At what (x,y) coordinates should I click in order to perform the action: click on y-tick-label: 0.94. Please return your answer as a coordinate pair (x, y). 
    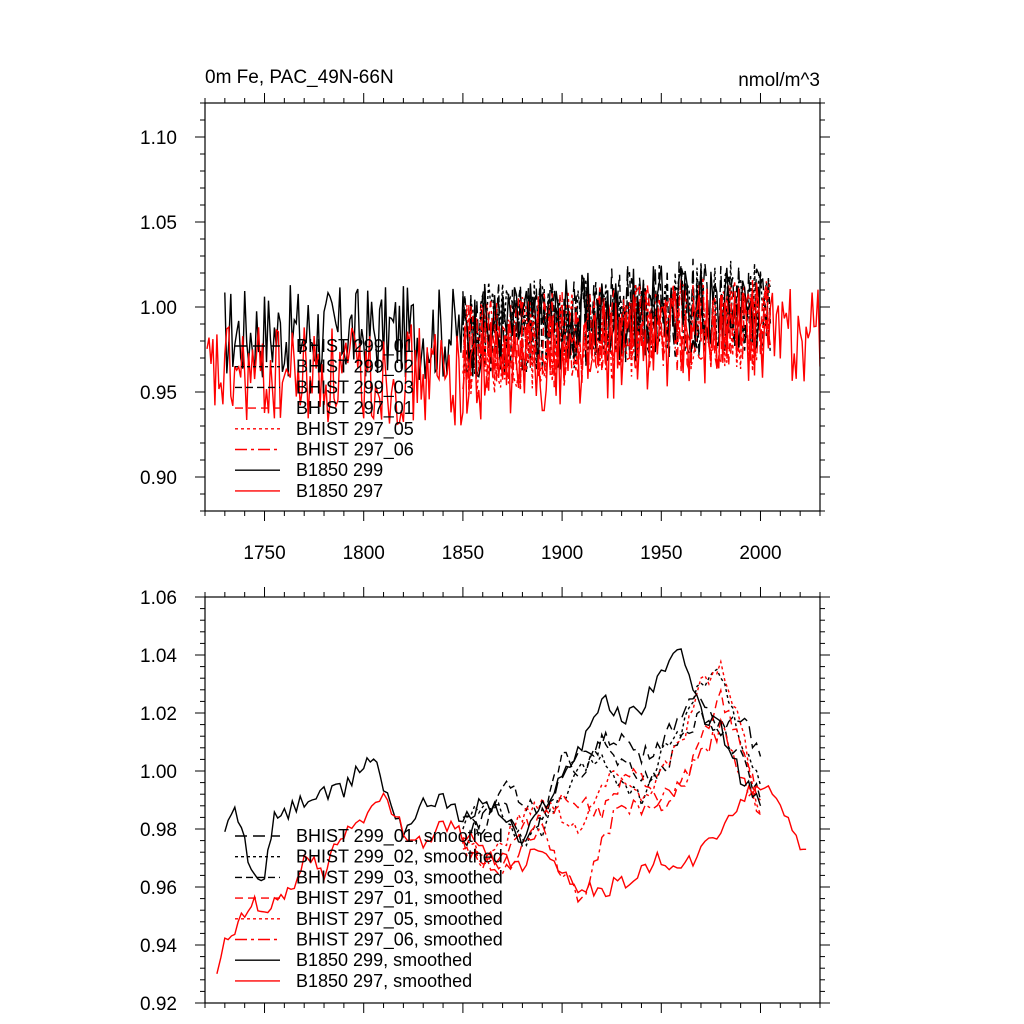
    Looking at the image, I should click on (158, 946).